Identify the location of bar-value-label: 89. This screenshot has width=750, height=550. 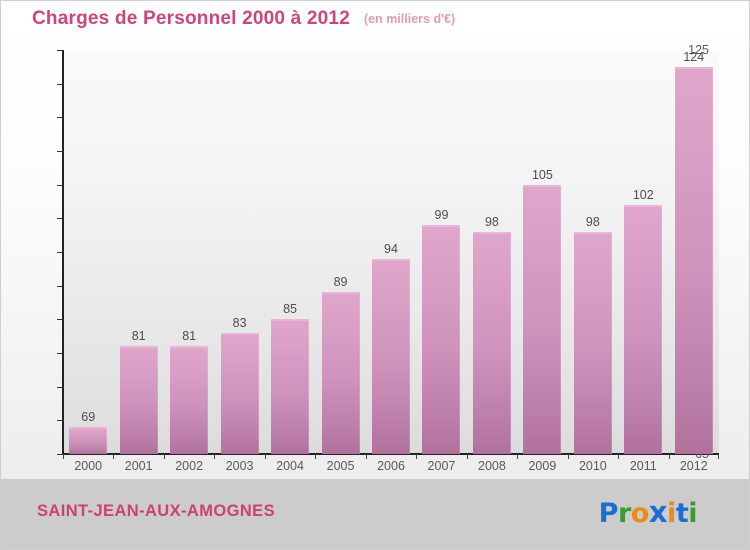
(340, 282).